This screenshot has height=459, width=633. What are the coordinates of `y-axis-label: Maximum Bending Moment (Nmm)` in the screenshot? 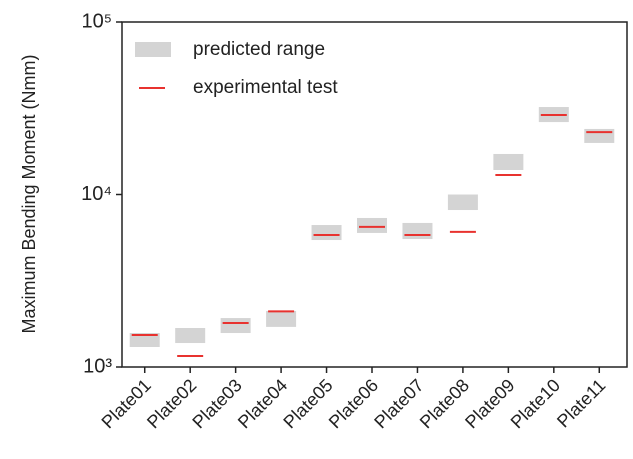 It's located at (29, 193).